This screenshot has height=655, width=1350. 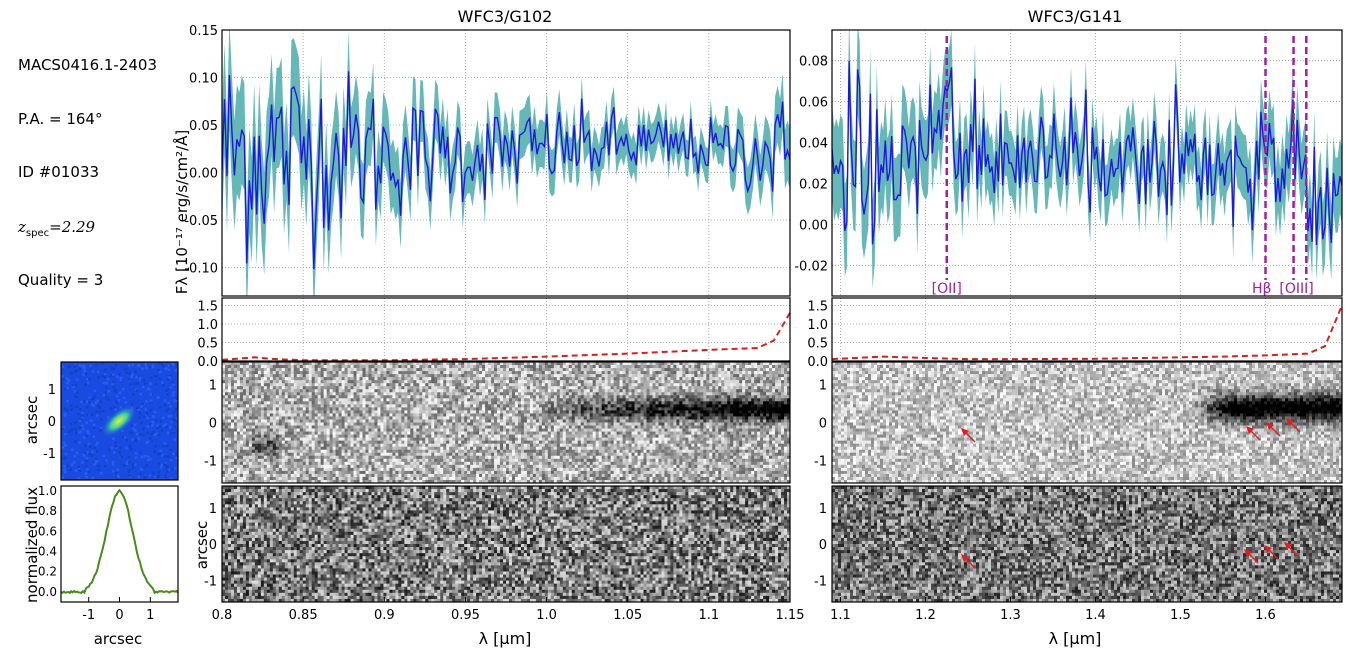 I want to click on 2d-ytick-label: 1, so click(x=823, y=509).